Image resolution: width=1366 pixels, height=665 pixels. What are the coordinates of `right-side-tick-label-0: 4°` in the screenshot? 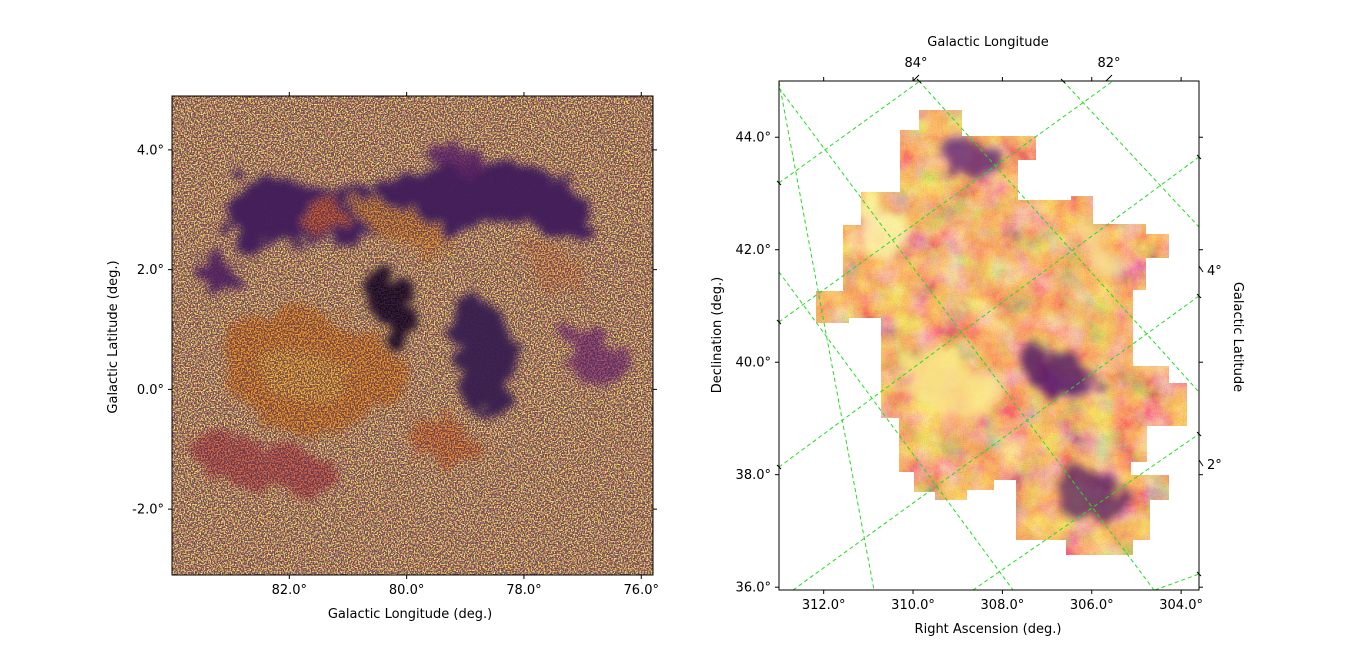 It's located at (1214, 271).